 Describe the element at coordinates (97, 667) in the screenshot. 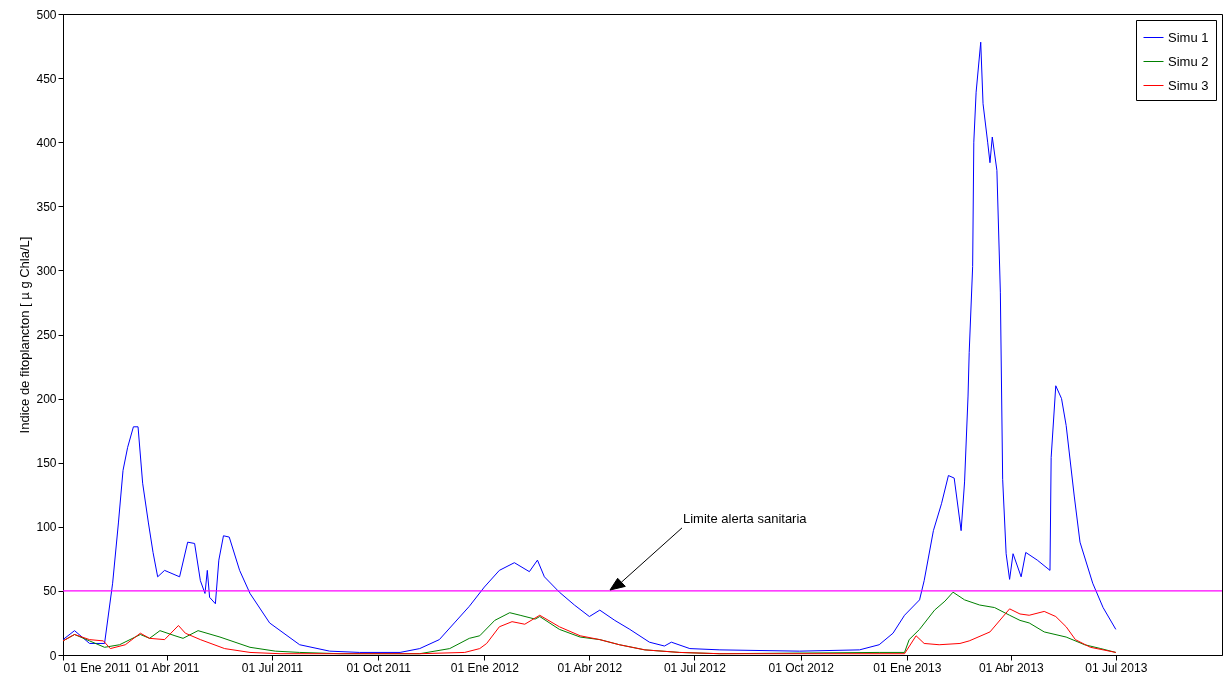

I see `x-tick-label: 01 Ene 2011` at that location.